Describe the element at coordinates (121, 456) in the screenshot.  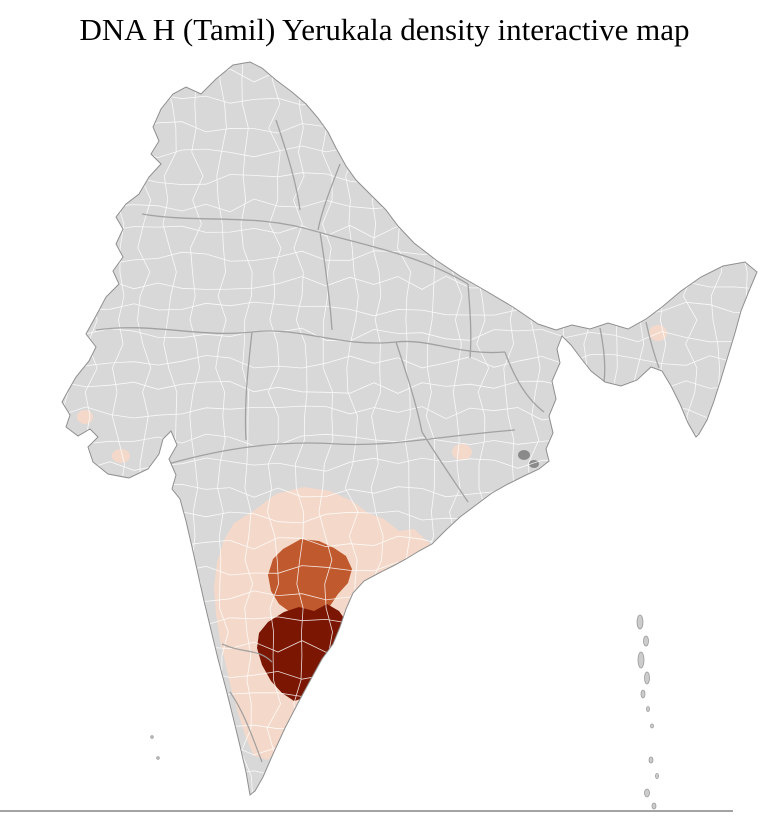
I see `density-region-low-spot-saurashtra` at that location.